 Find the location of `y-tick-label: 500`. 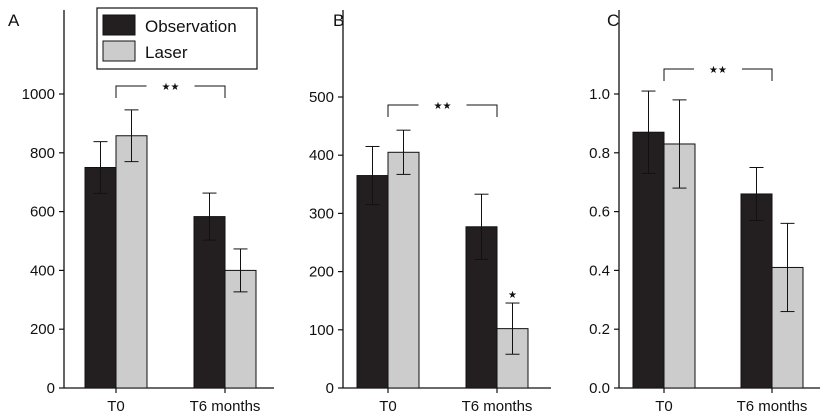

y-tick-label: 500 is located at coordinates (321, 97).